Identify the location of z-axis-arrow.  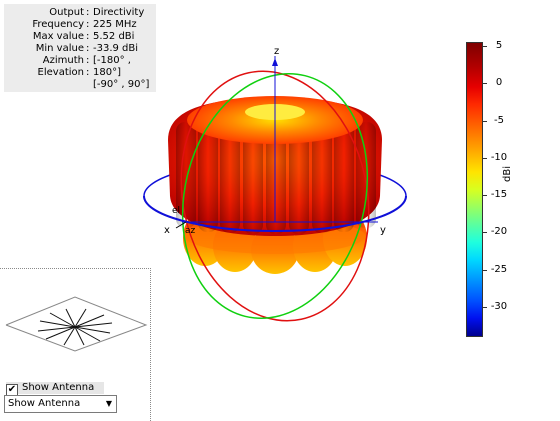
(275, 62).